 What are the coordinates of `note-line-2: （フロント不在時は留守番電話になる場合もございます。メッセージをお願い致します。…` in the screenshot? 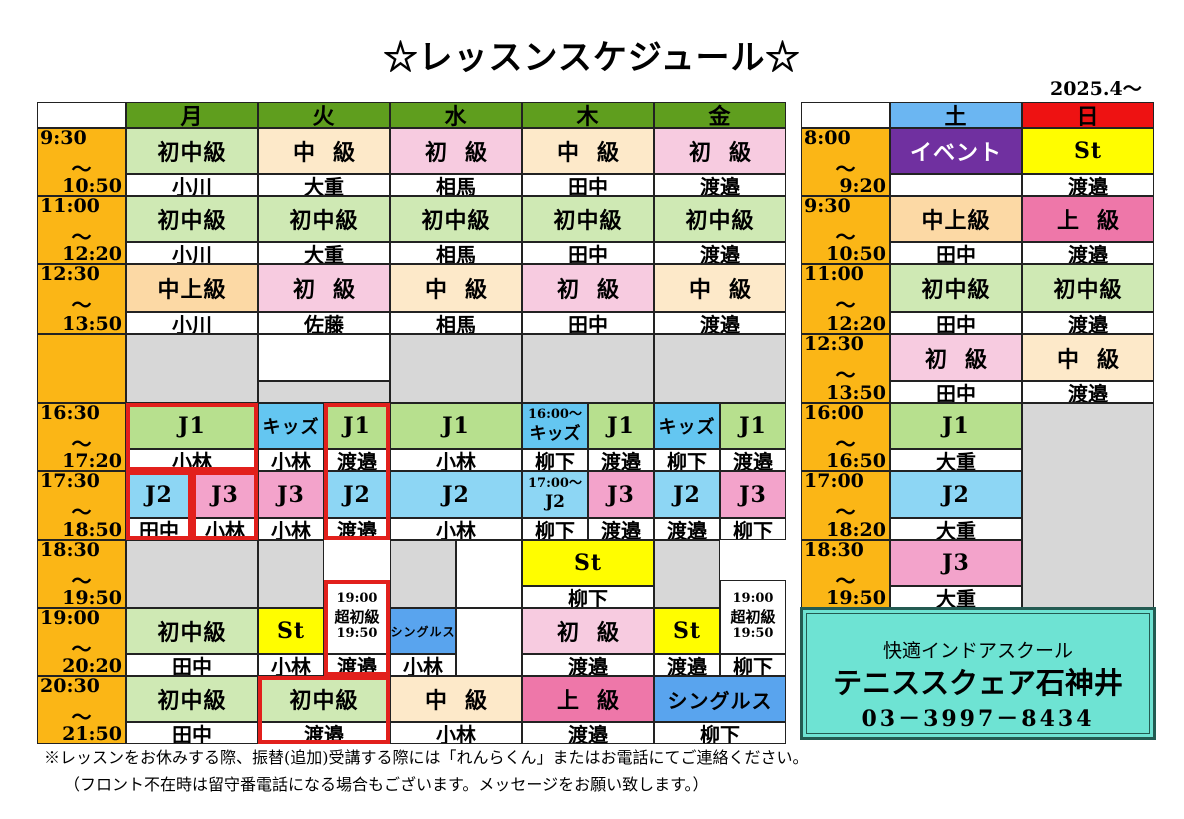 It's located at (386, 784).